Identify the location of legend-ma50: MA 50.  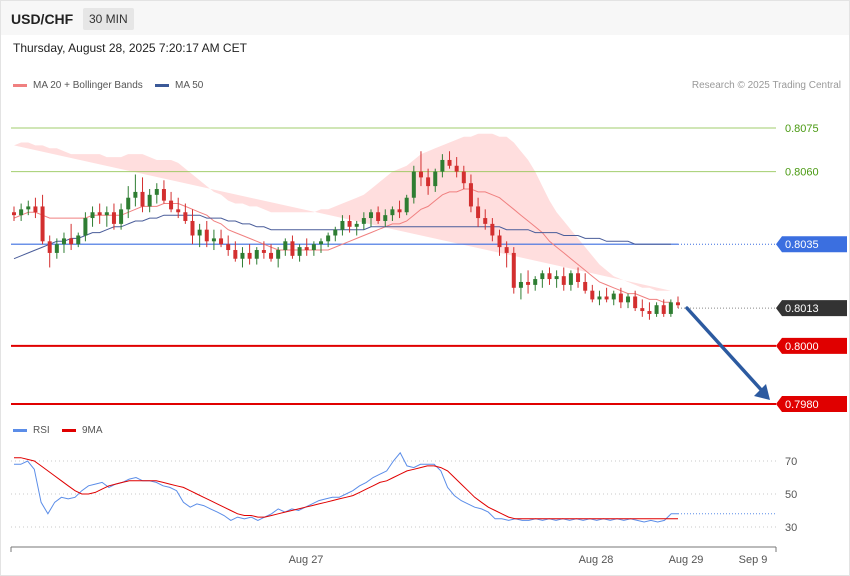
(179, 85).